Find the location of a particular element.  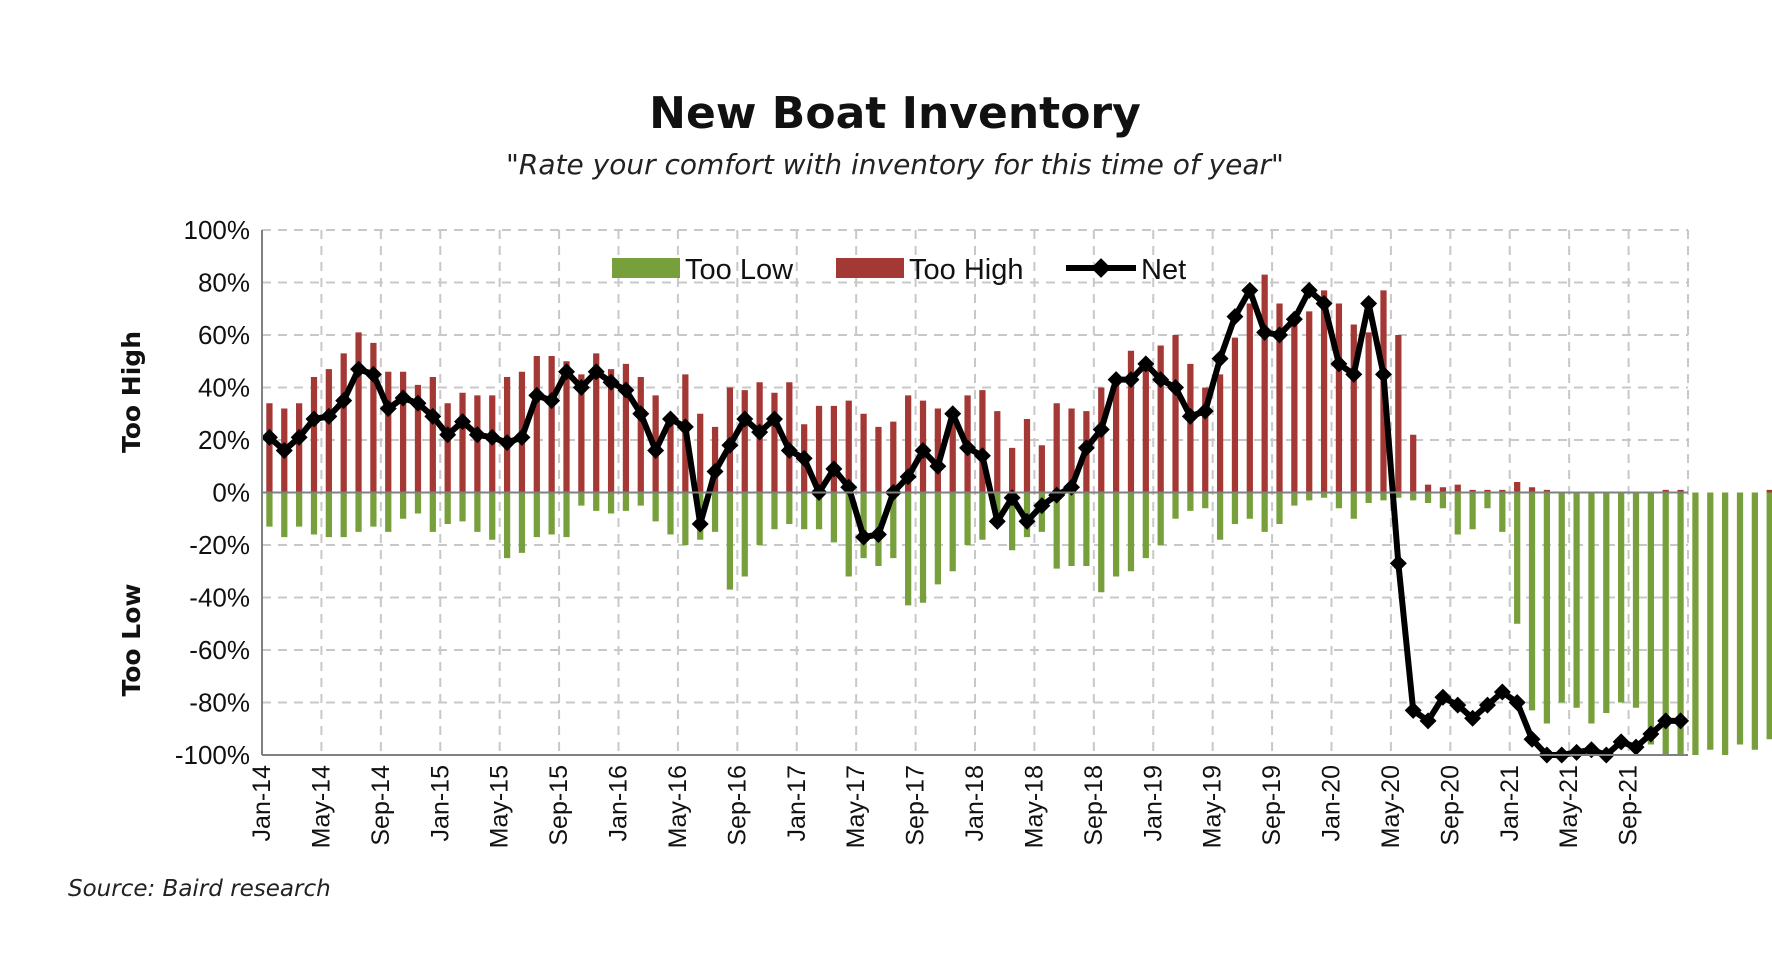

chart-title: New Boat Inventory is located at coordinates (895, 113).